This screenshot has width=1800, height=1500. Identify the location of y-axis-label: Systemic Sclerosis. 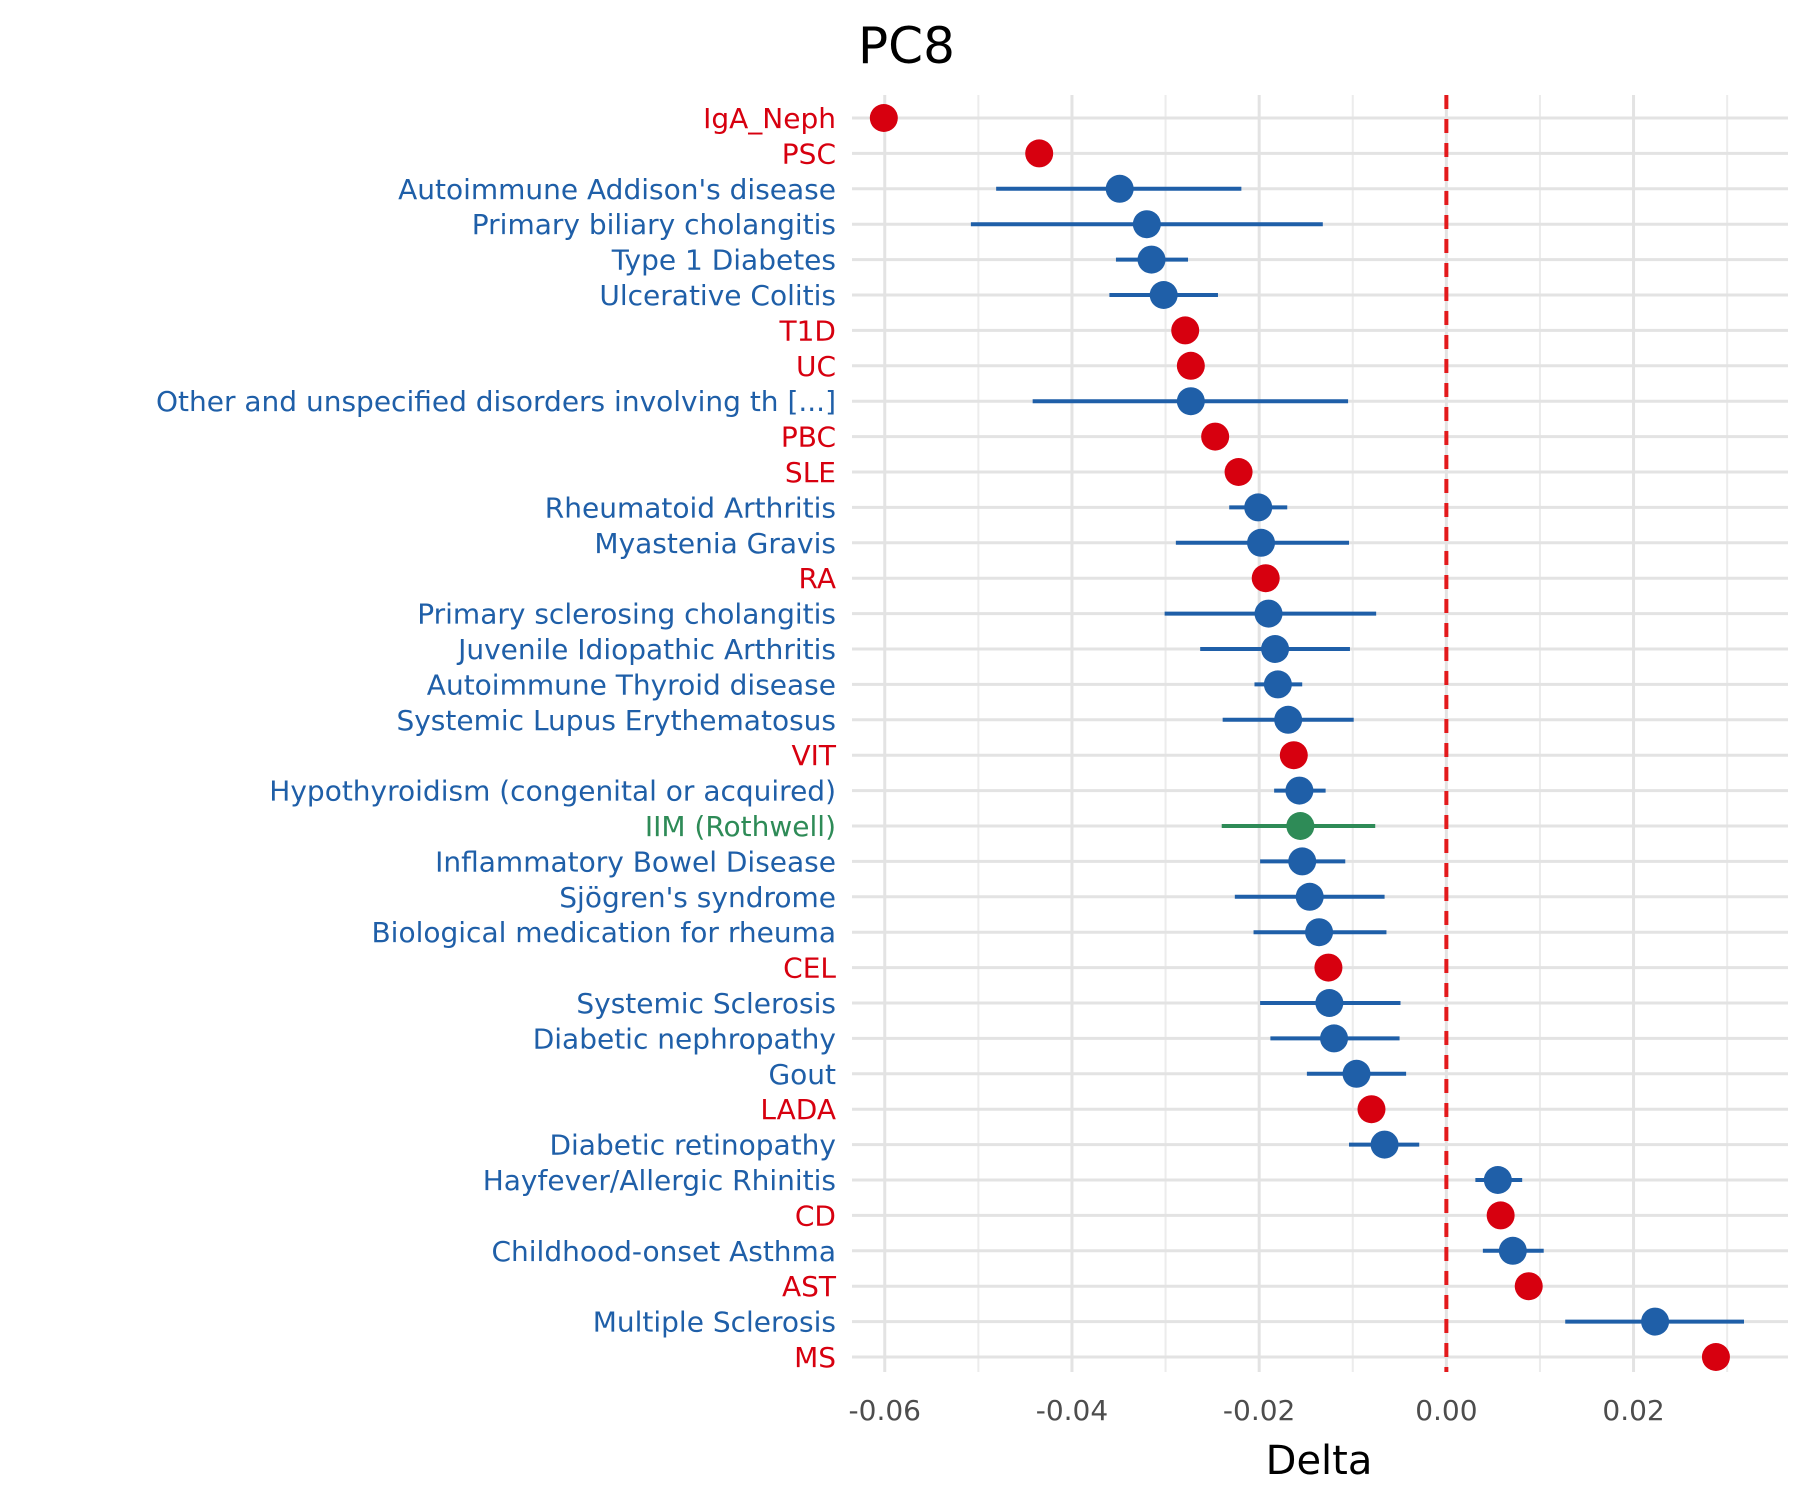
(706, 1003).